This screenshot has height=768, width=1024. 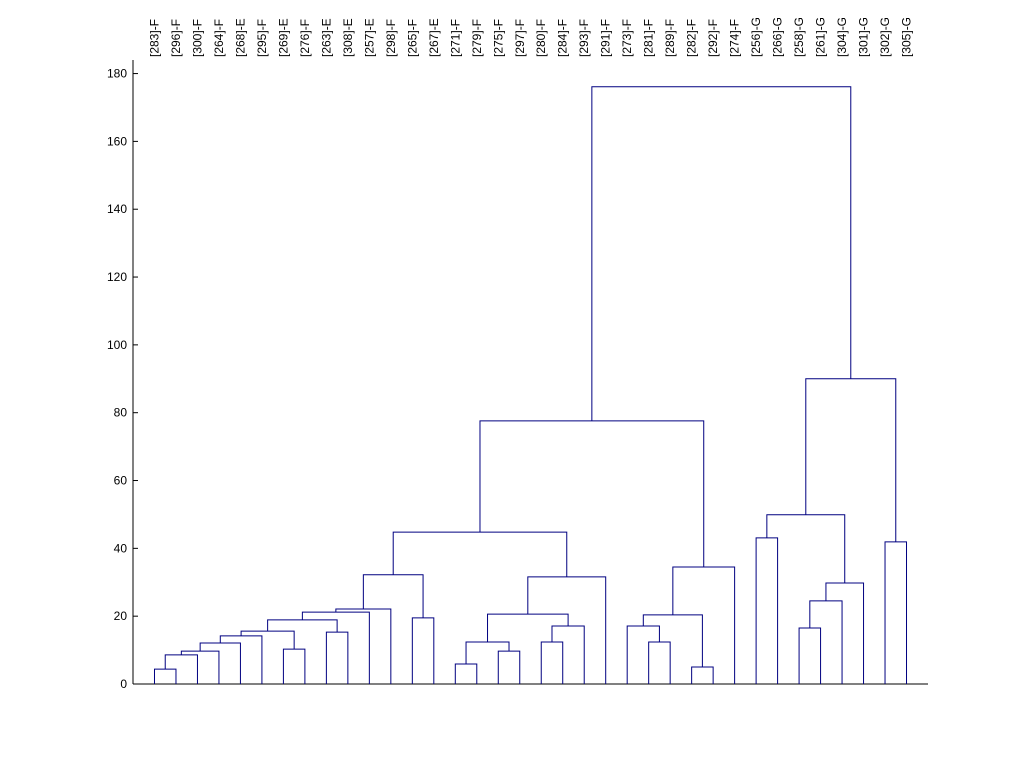 What do you see at coordinates (885, 37) in the screenshot?
I see `leaf-label: [302]-G` at bounding box center [885, 37].